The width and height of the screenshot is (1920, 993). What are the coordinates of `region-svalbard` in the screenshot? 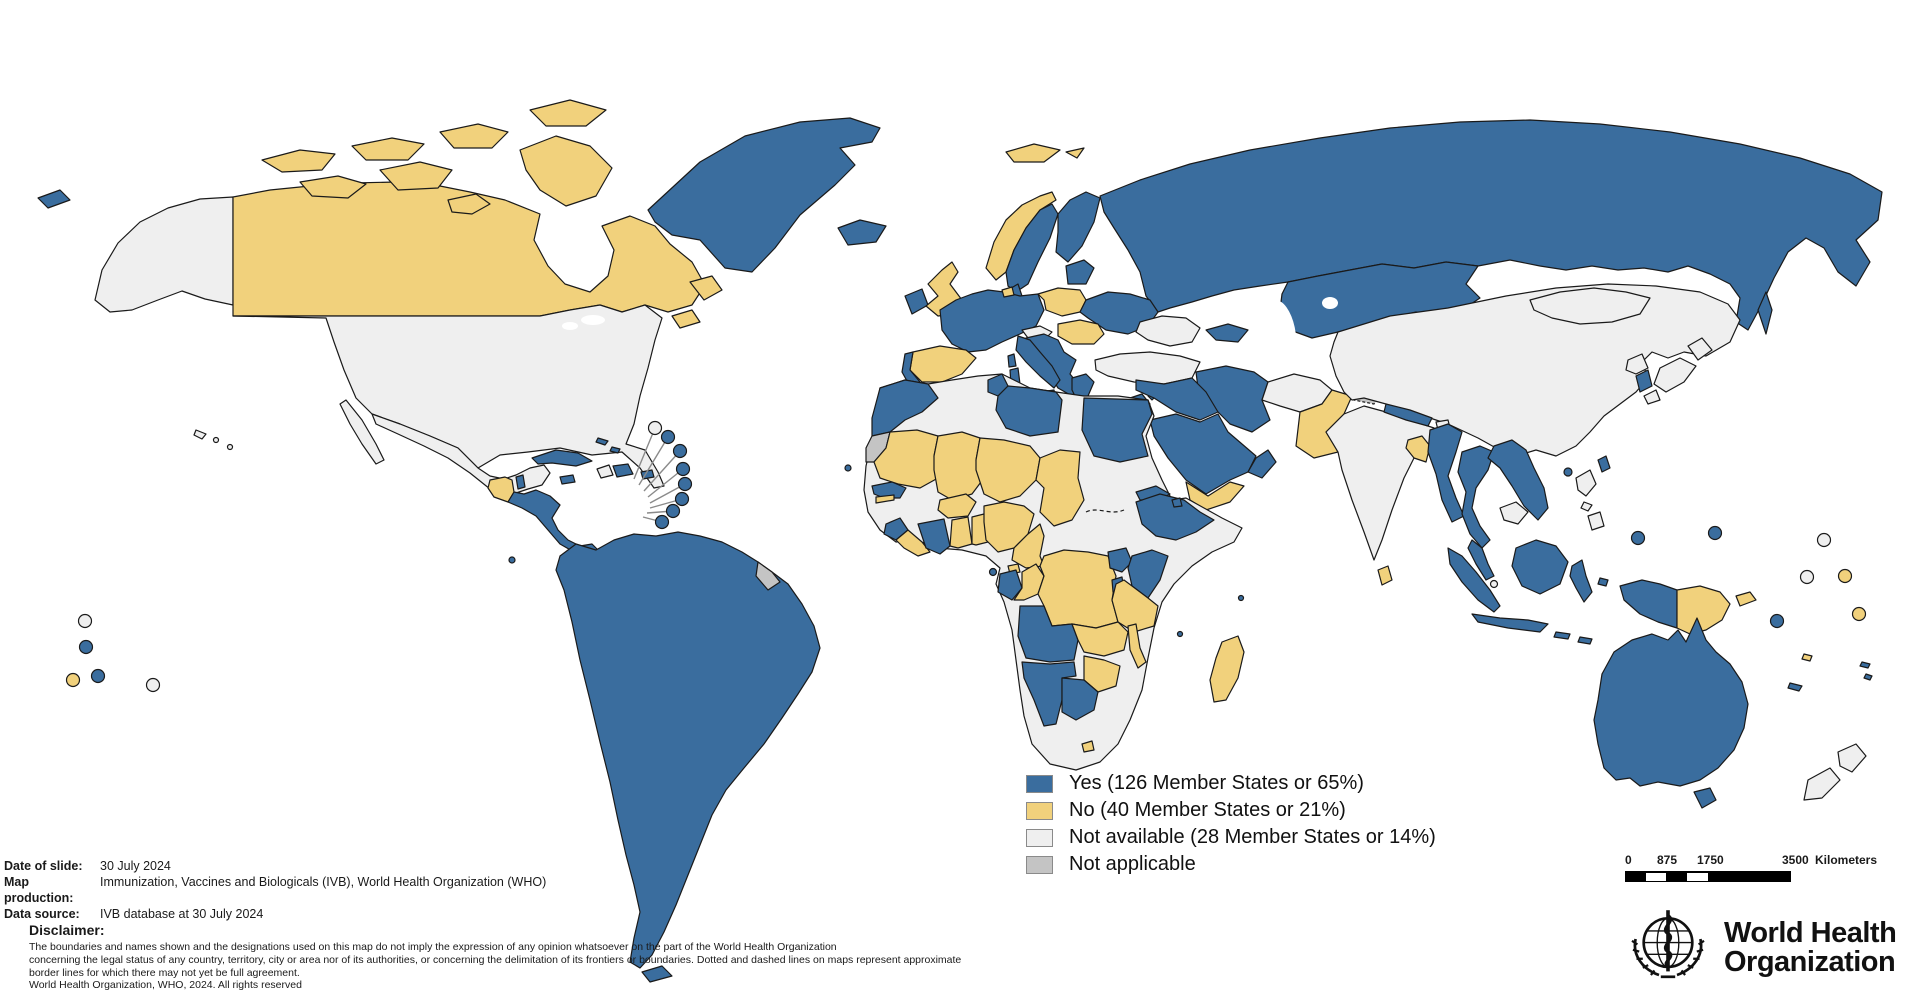 It's located at (1075, 153).